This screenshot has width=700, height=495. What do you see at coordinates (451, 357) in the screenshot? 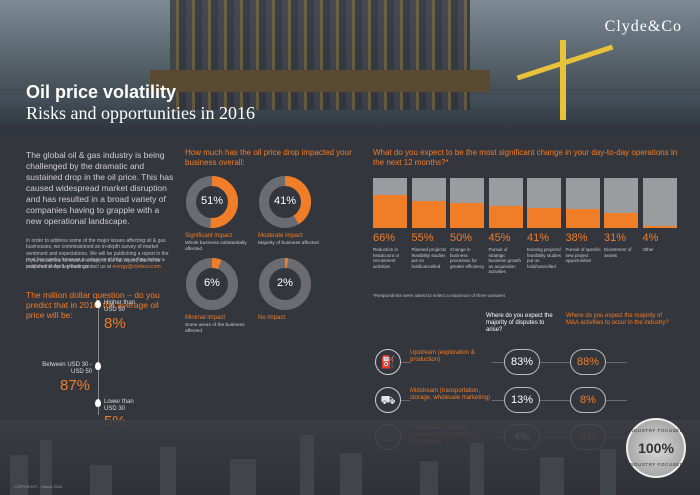
I see `sector-label: Upstream (exploration & production)` at bounding box center [451, 357].